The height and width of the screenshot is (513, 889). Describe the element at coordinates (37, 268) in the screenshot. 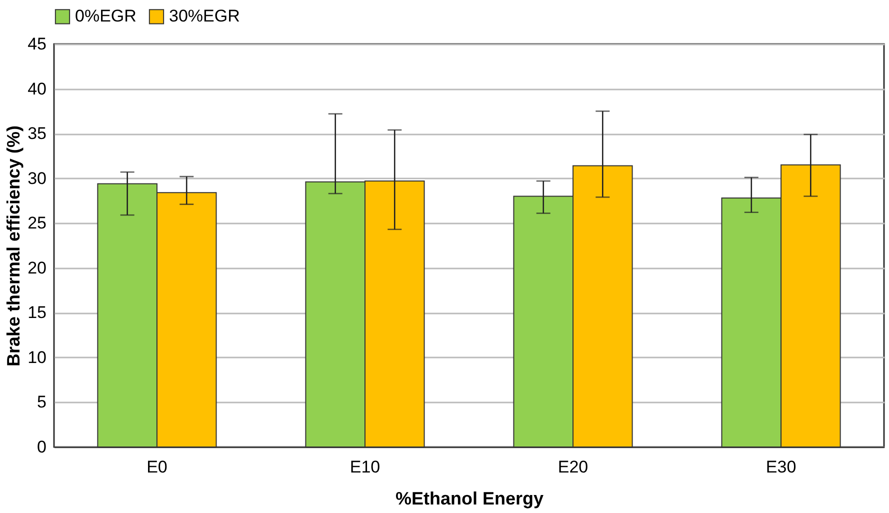

I see `y-tick-label: 20` at that location.